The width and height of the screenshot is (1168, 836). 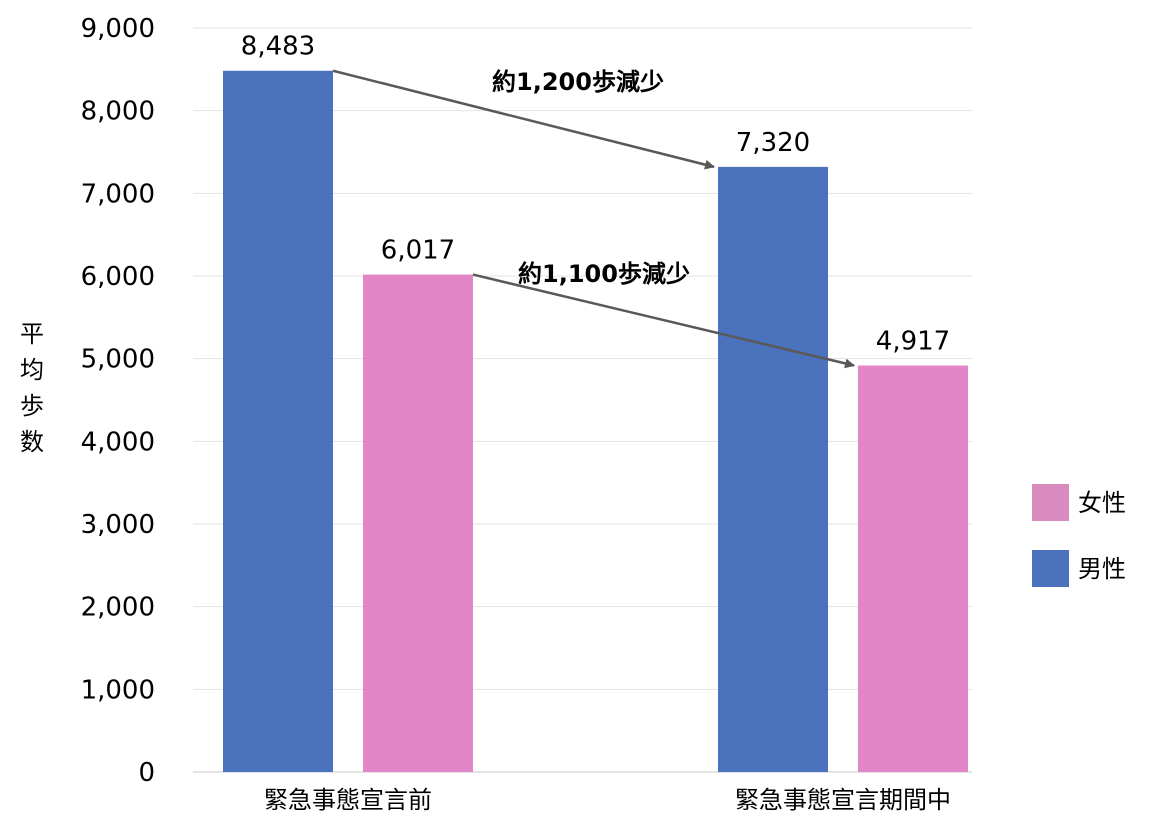 What do you see at coordinates (1102, 503) in the screenshot?
I see `legend-label: 女性` at bounding box center [1102, 503].